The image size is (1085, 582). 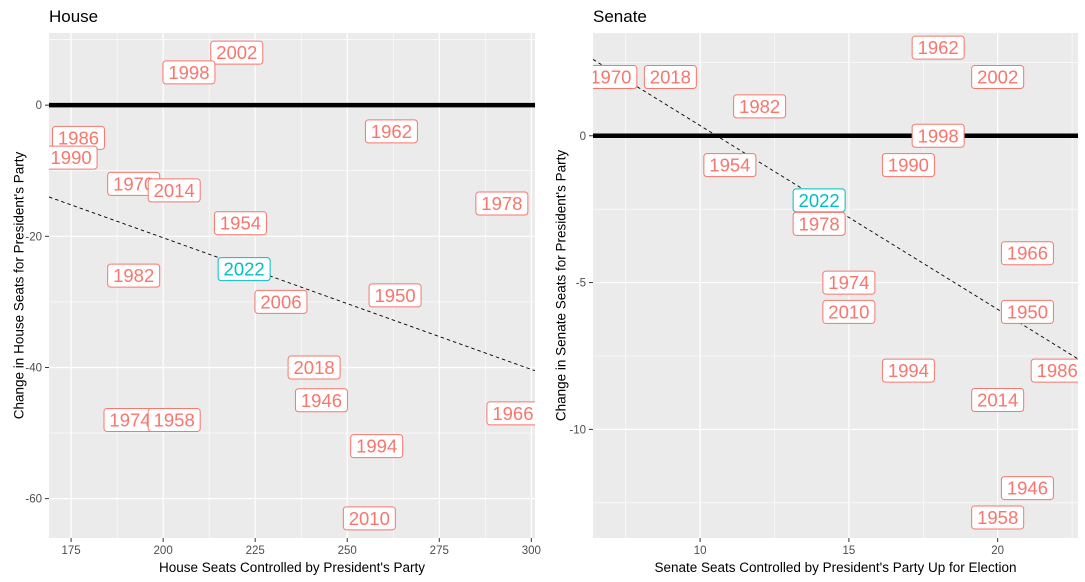 What do you see at coordinates (849, 547) in the screenshot?
I see `senate-x-axis-ticks: 10 15 20` at bounding box center [849, 547].